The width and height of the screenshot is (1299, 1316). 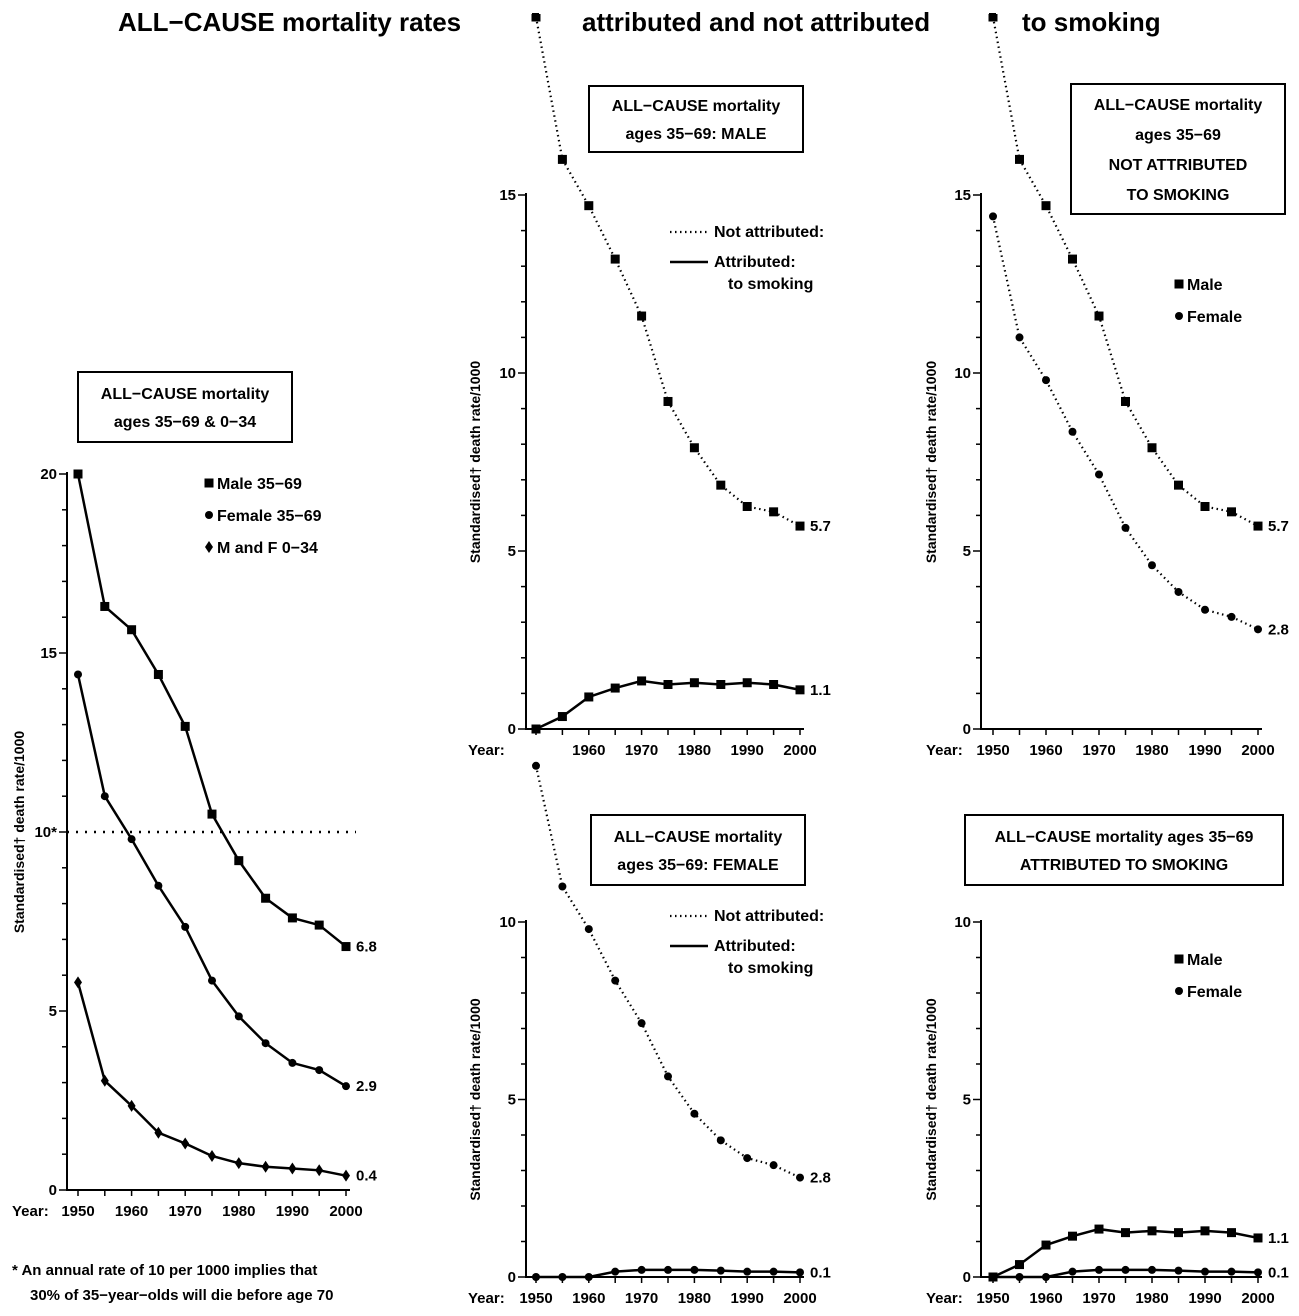 What do you see at coordinates (1091, 22) in the screenshot?
I see `title-part-3: to smoking` at bounding box center [1091, 22].